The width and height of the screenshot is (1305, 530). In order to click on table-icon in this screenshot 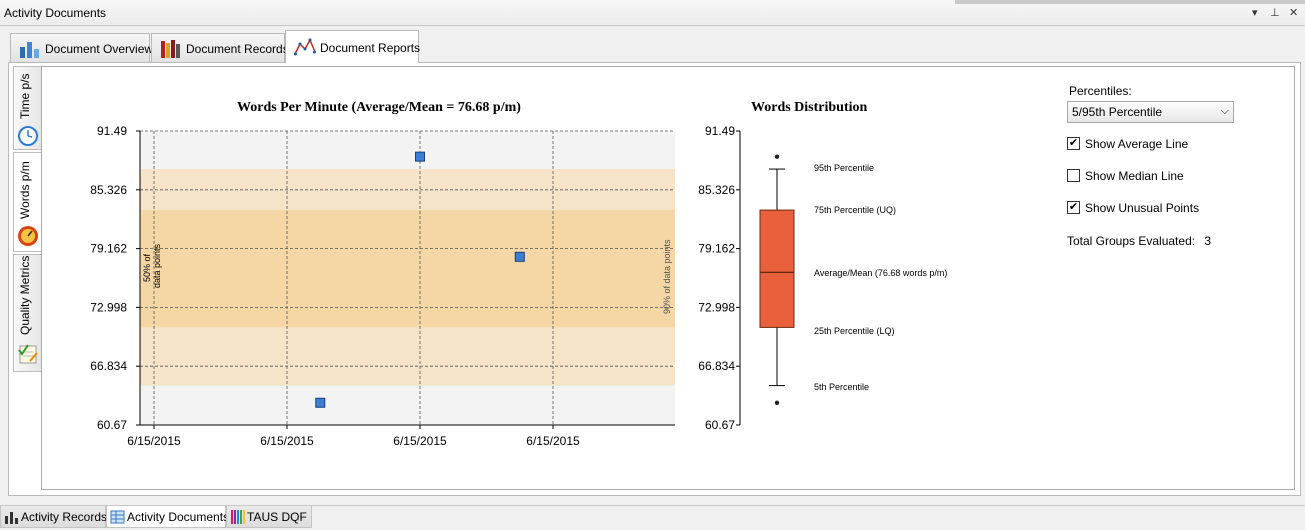, I will do `click(117, 517)`.